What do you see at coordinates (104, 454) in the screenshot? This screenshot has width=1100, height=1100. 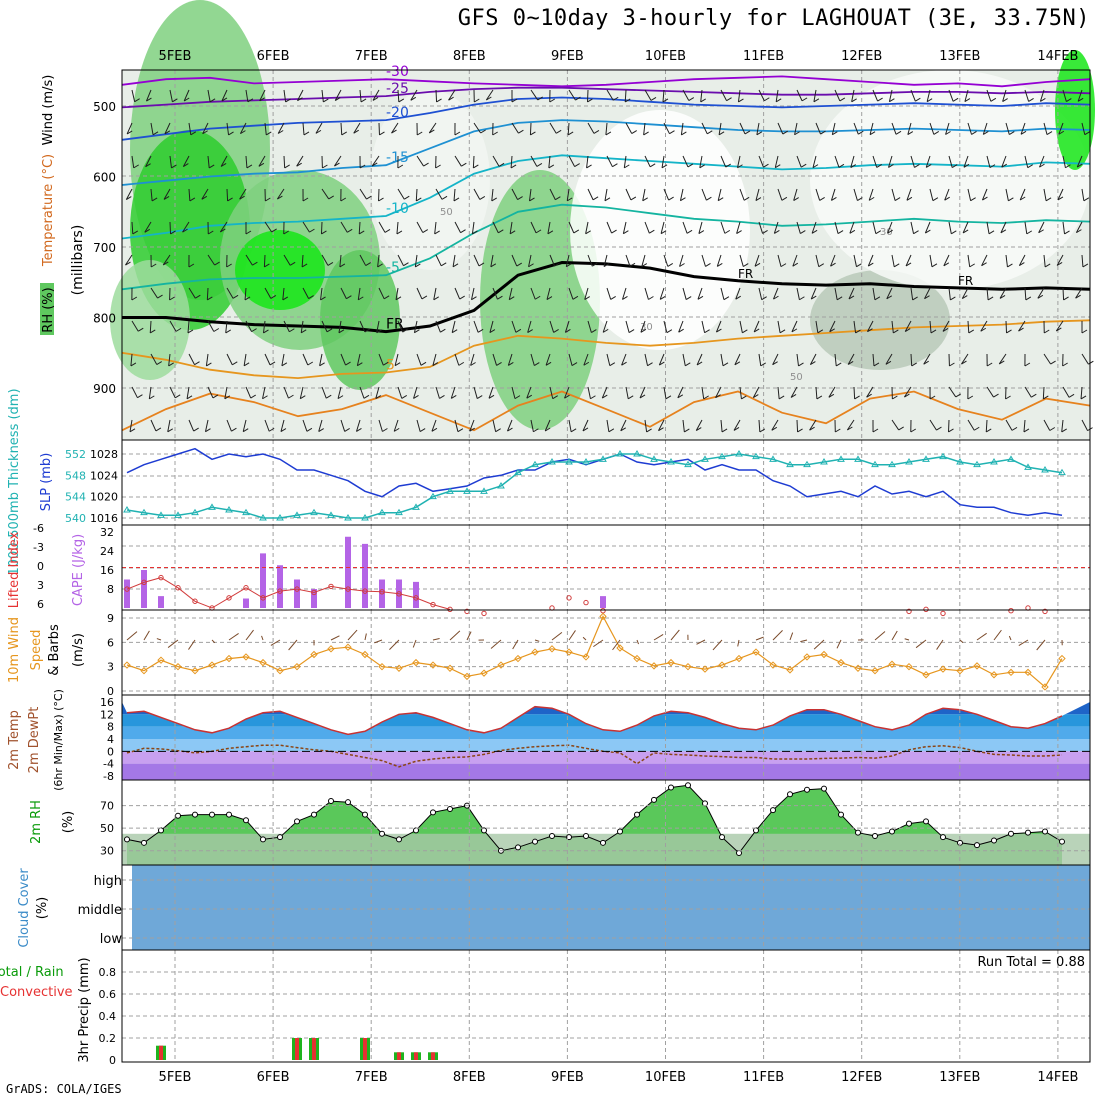 I see `slp-tick: 1028` at bounding box center [104, 454].